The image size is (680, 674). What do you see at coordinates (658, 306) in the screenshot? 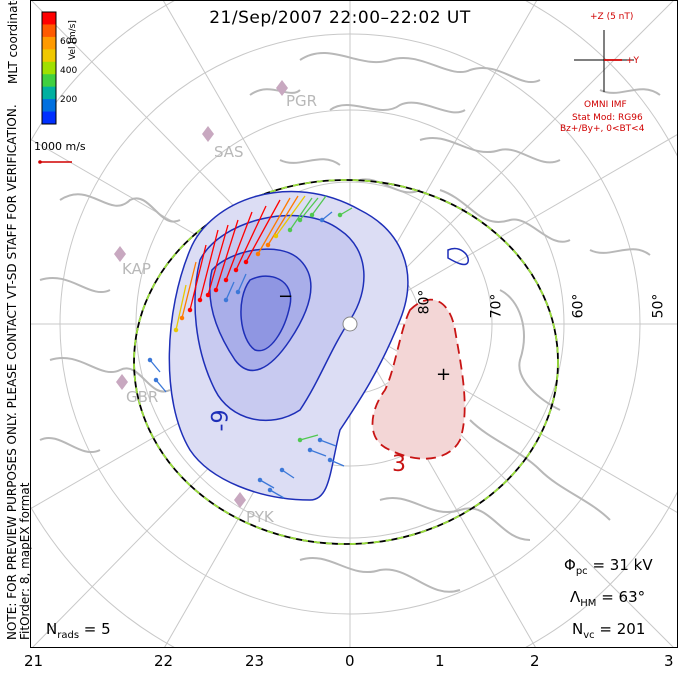
I see `latitude-label: 50°` at bounding box center [658, 306].